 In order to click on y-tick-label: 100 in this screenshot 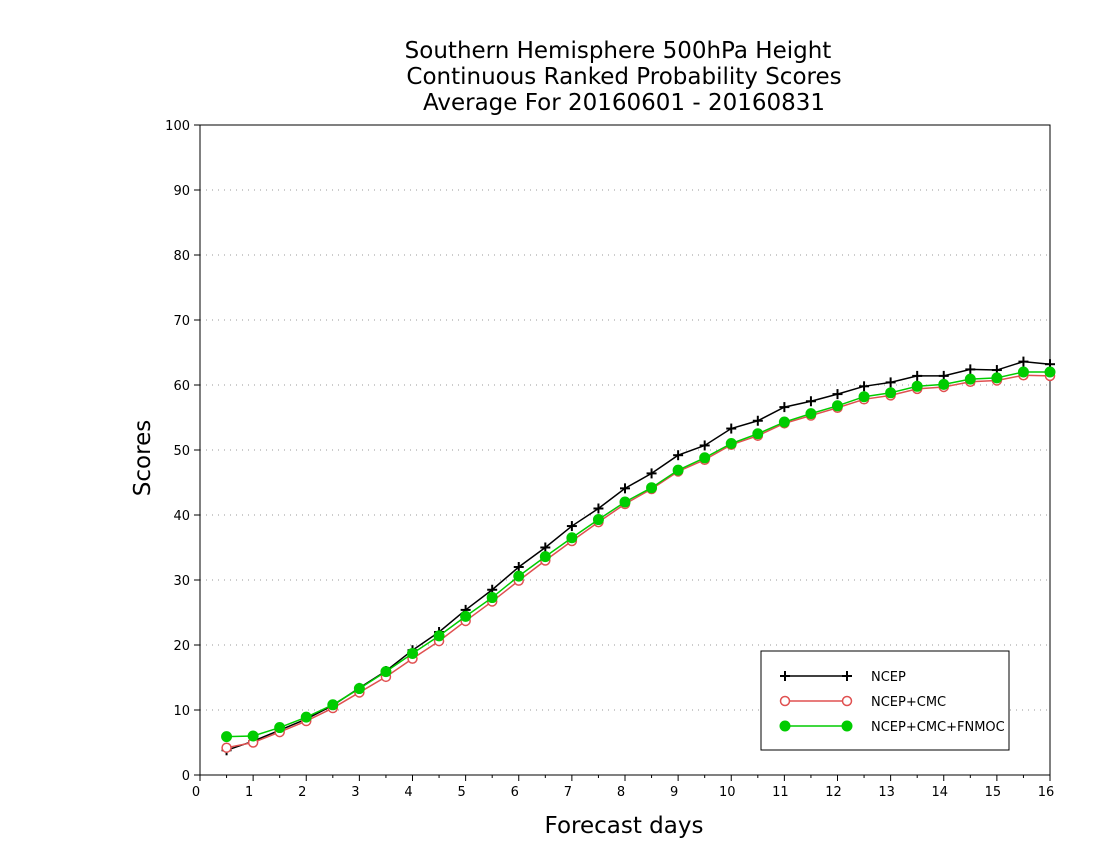, I will do `click(177, 126)`.